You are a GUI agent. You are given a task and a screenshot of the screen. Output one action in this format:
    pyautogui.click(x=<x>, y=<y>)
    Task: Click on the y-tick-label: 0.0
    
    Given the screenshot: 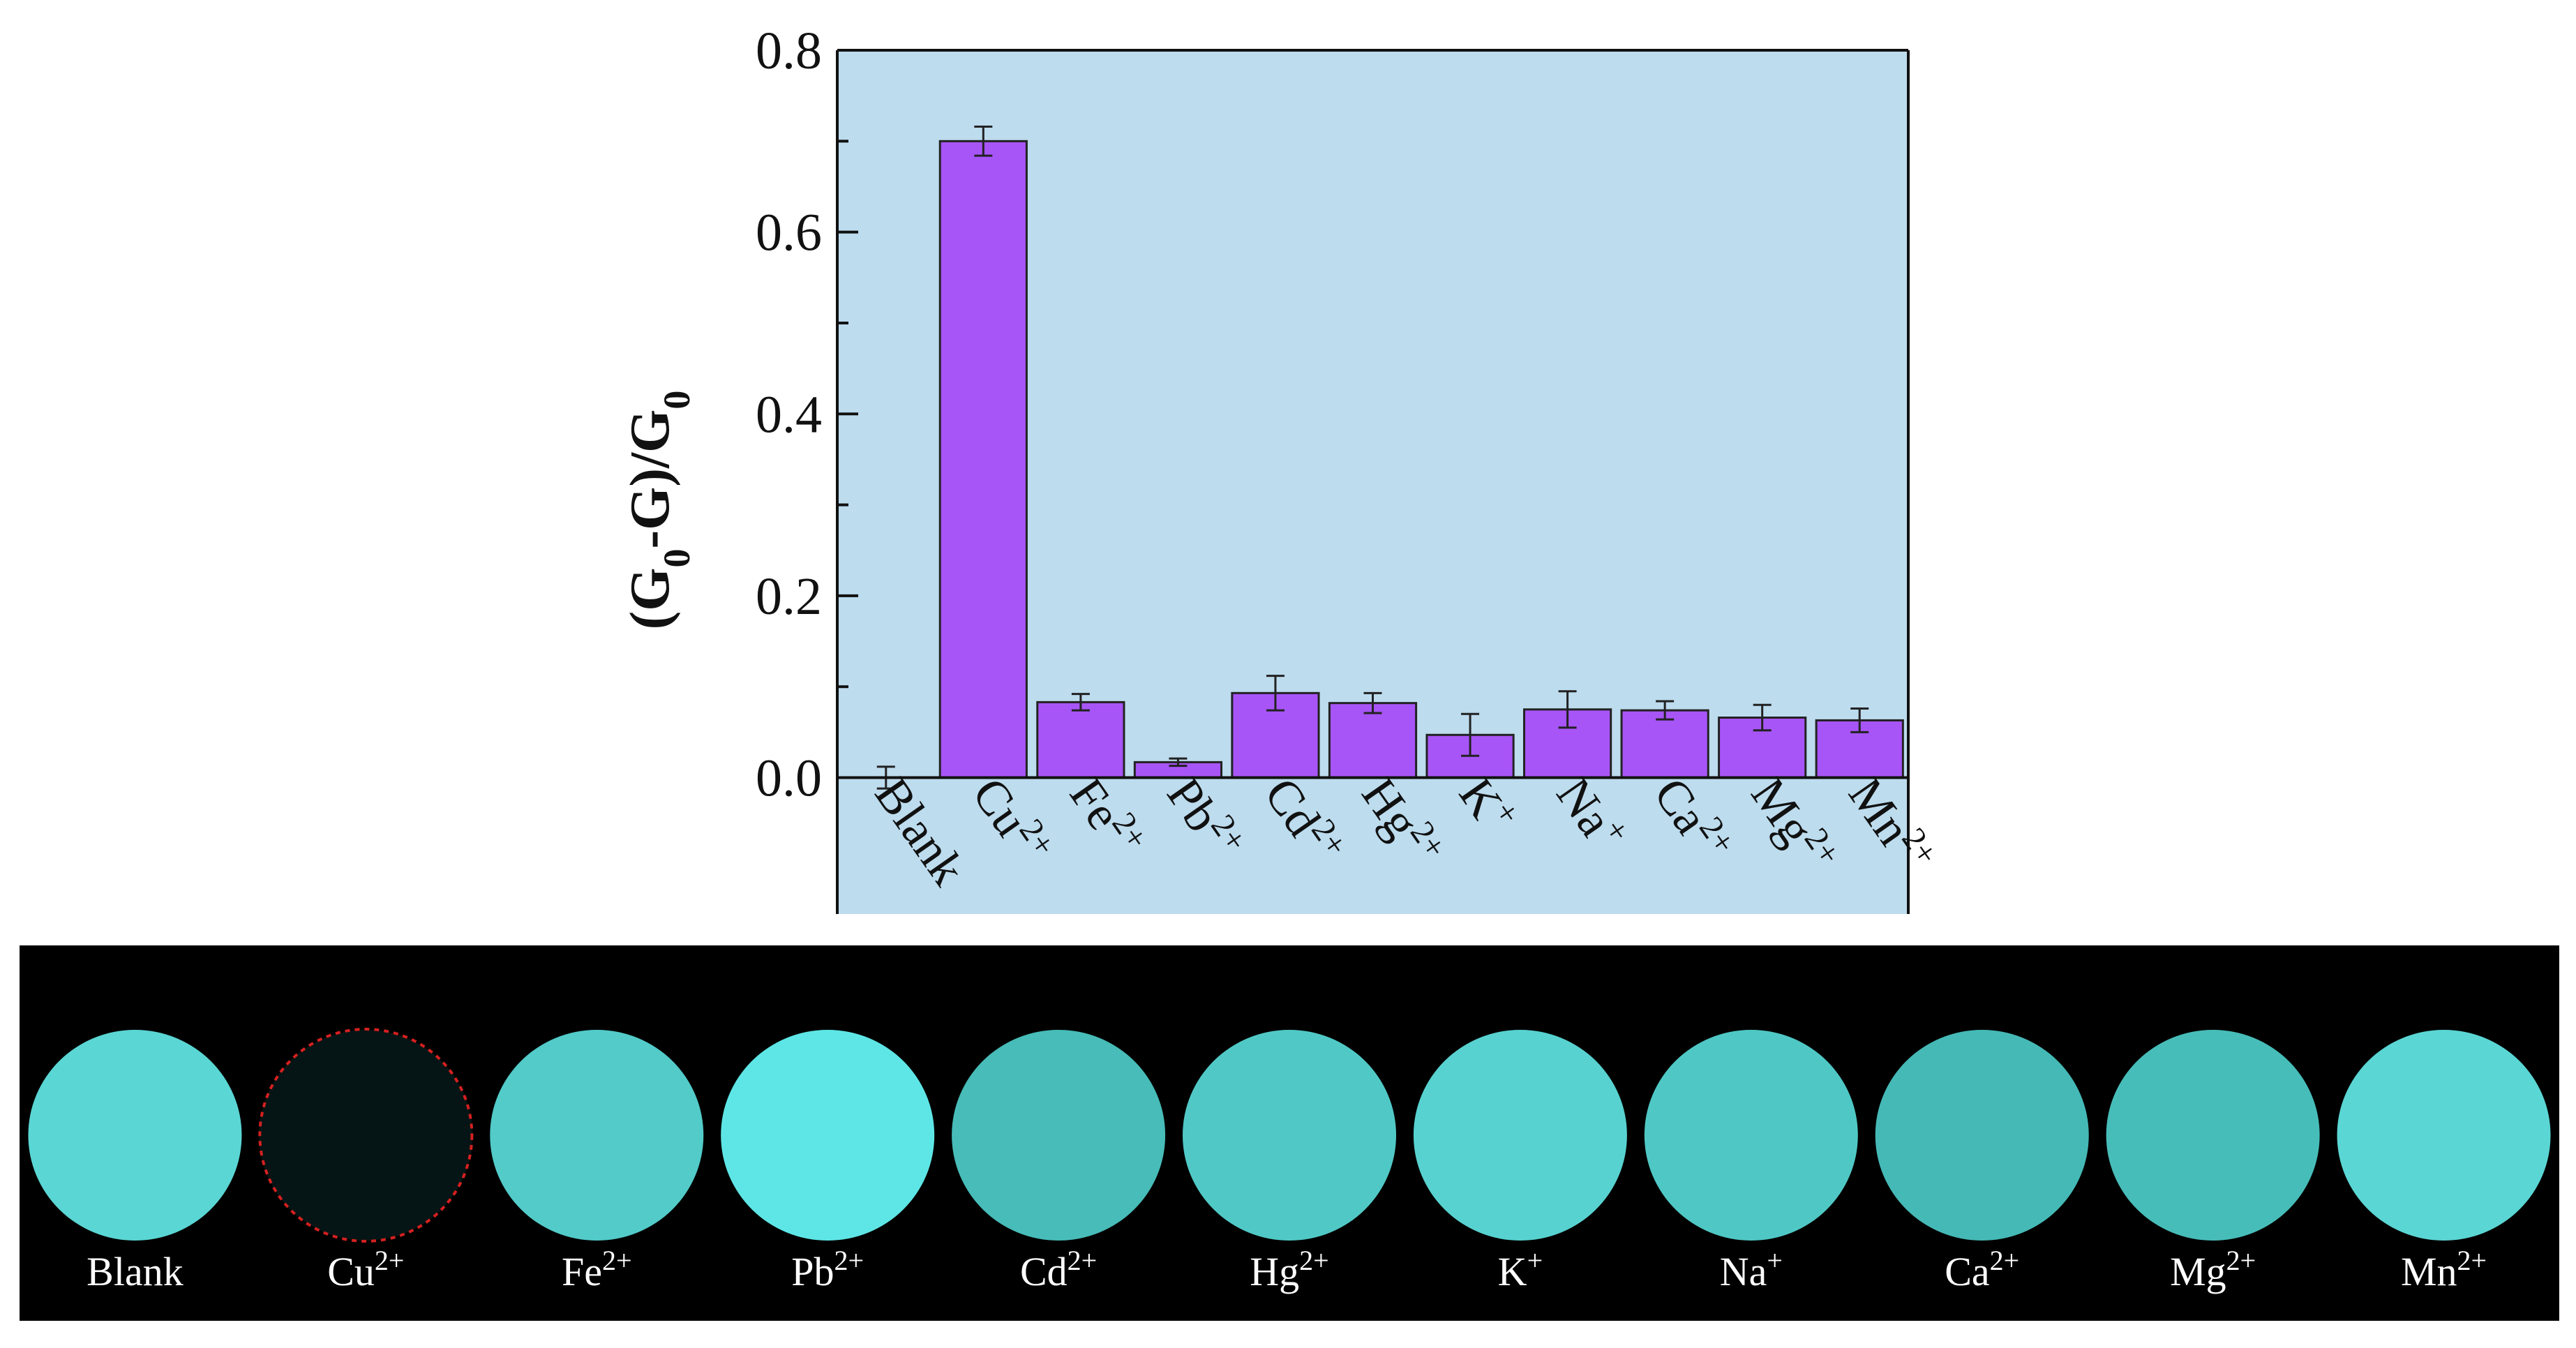 What is the action you would take?
    pyautogui.click(x=789, y=779)
    